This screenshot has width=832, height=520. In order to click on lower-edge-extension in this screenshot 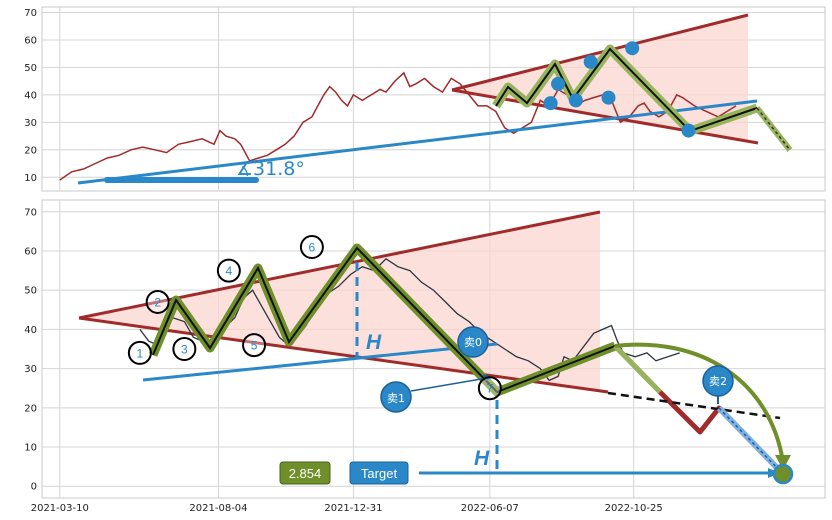, I will do `click(694, 405)`.